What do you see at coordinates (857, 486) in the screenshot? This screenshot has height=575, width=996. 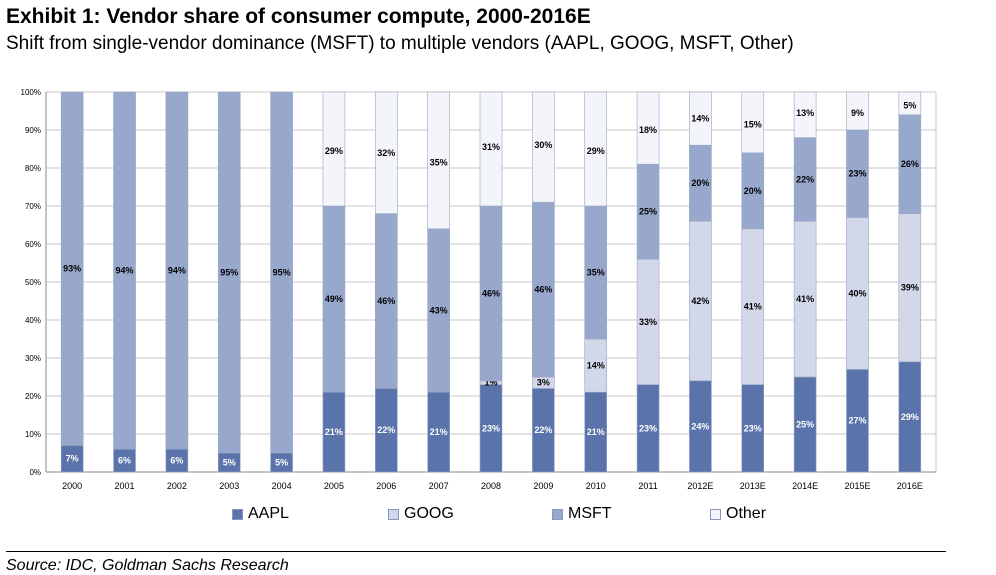 I see `x-tick-label: 2015E` at bounding box center [857, 486].